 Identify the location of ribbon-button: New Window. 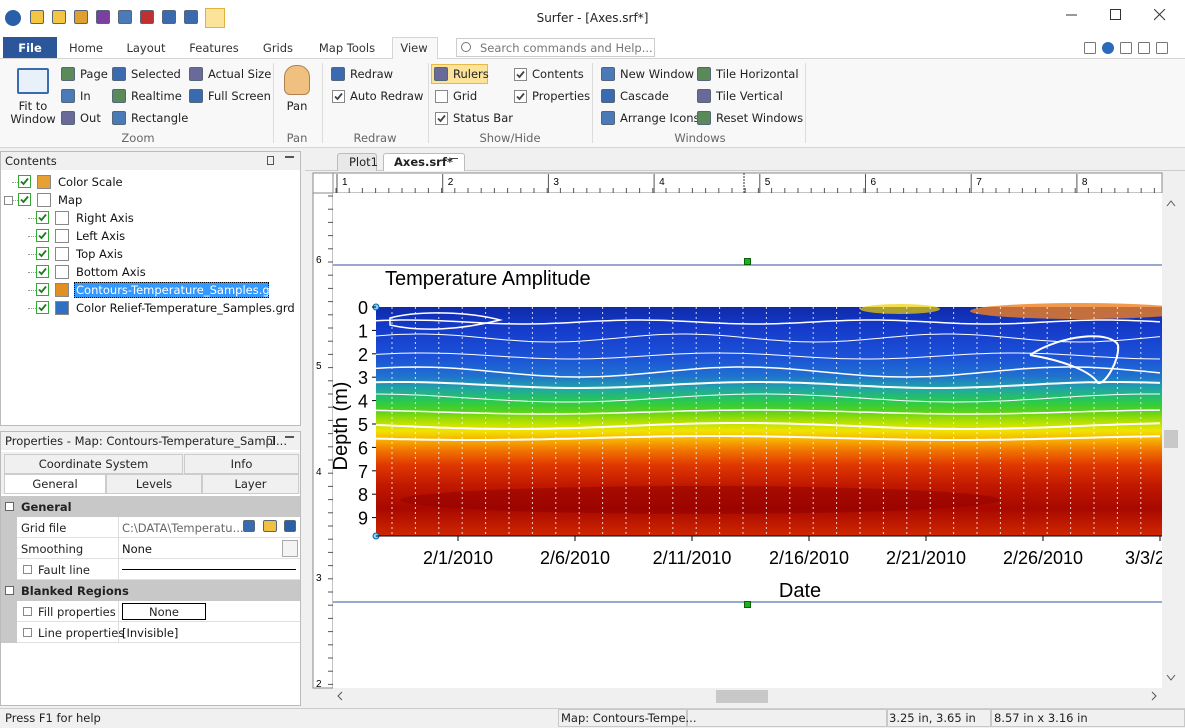
(657, 74).